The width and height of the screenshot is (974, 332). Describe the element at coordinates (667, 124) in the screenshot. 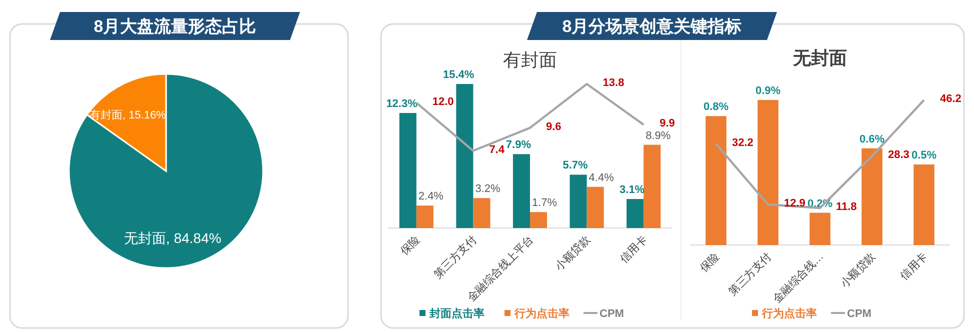

I see `data-label: 9.9` at that location.